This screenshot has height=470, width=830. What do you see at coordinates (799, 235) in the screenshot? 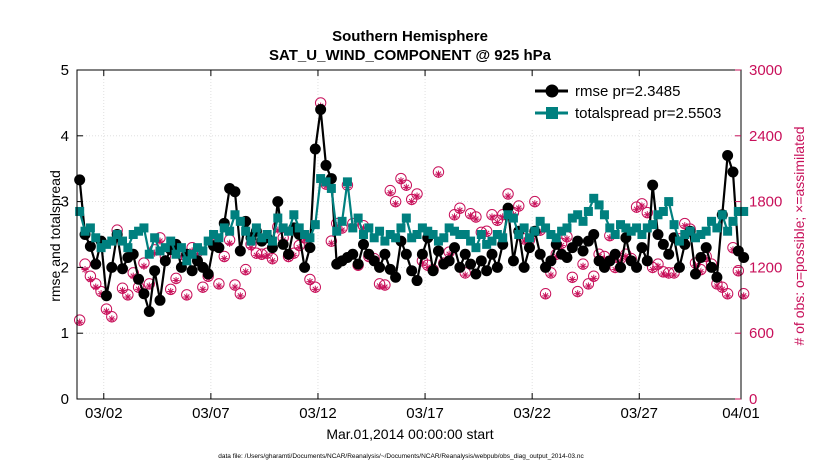
I see `y-axis-right-label: # of obs: o=possible; ×=assimilated` at bounding box center [799, 235].